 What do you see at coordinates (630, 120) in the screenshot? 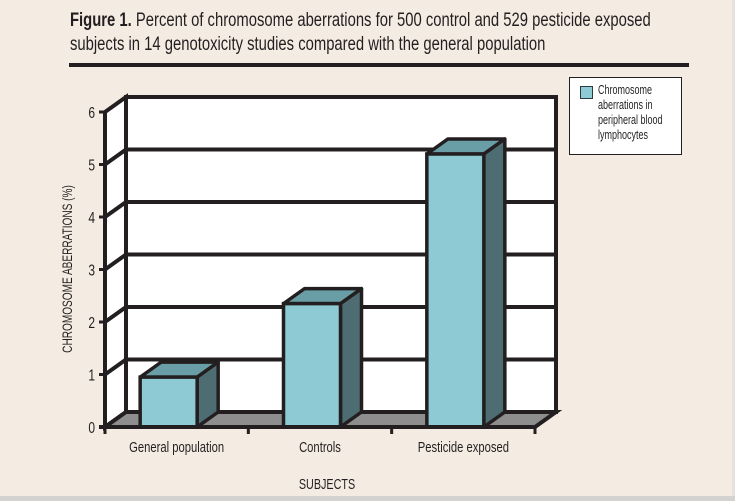
I see `legend-line-3: peripheral blood` at bounding box center [630, 120].